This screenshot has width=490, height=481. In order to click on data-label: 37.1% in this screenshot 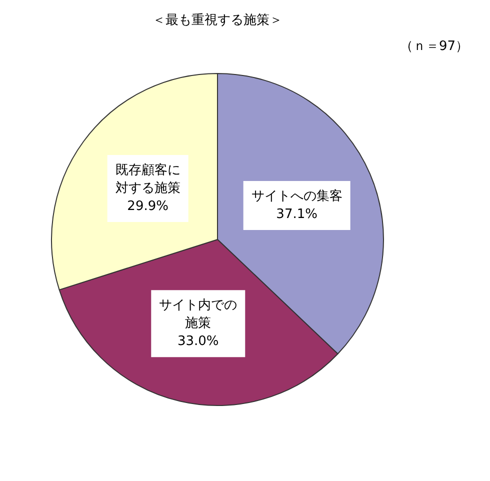, I will do `click(297, 214)`.